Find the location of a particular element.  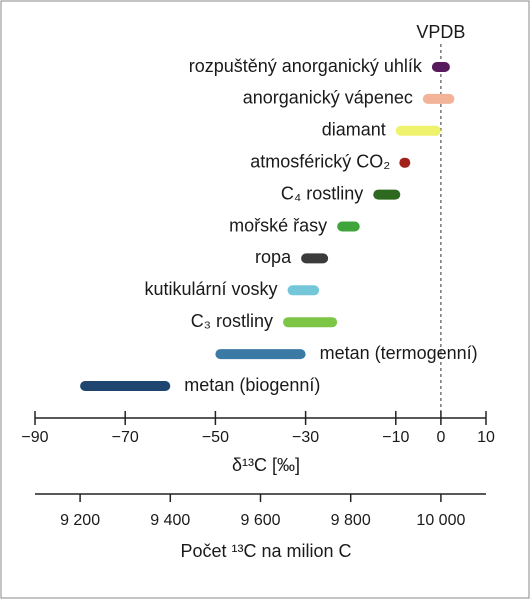

reference-label: VPDB is located at coordinates (440, 32).